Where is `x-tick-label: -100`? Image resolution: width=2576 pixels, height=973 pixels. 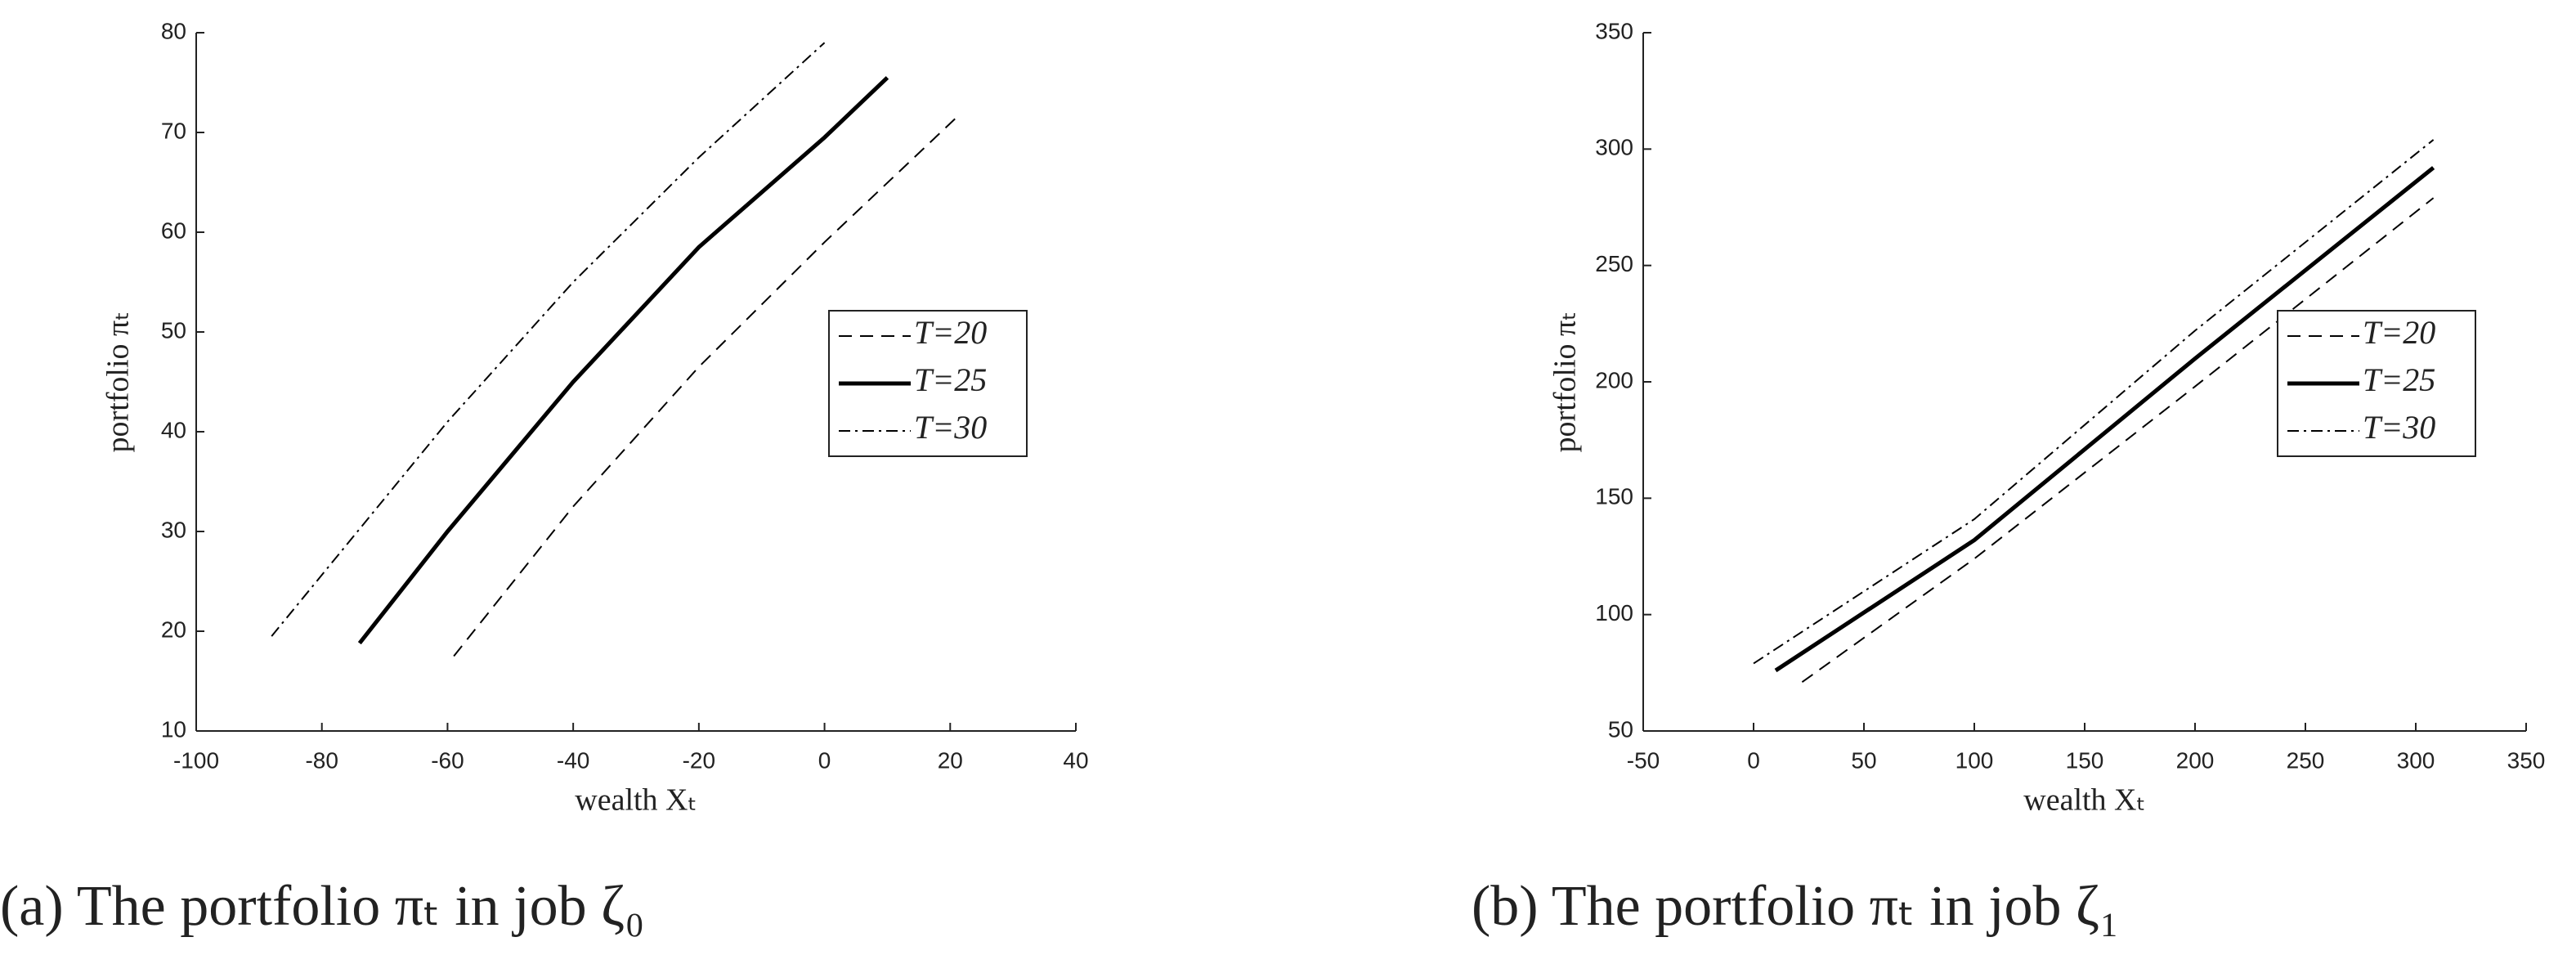
x-tick-label: -100 is located at coordinates (196, 760).